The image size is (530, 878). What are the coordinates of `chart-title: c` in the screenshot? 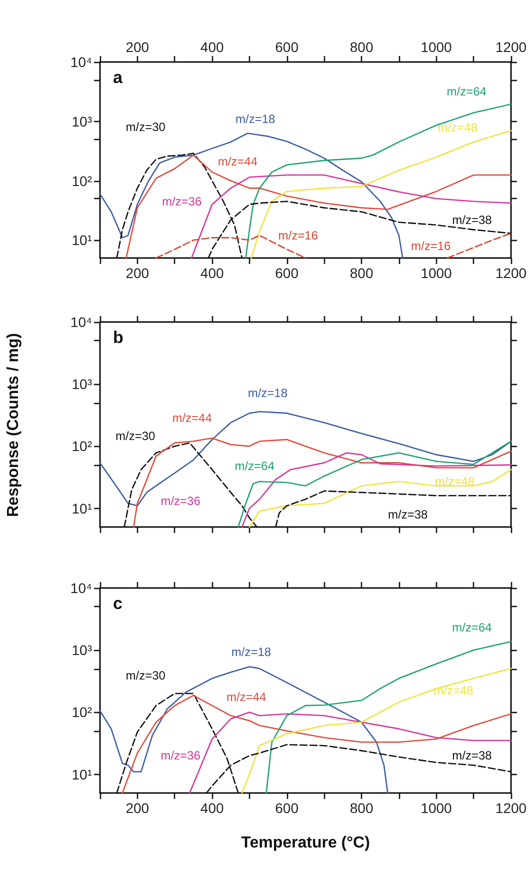 It's located at (117, 603).